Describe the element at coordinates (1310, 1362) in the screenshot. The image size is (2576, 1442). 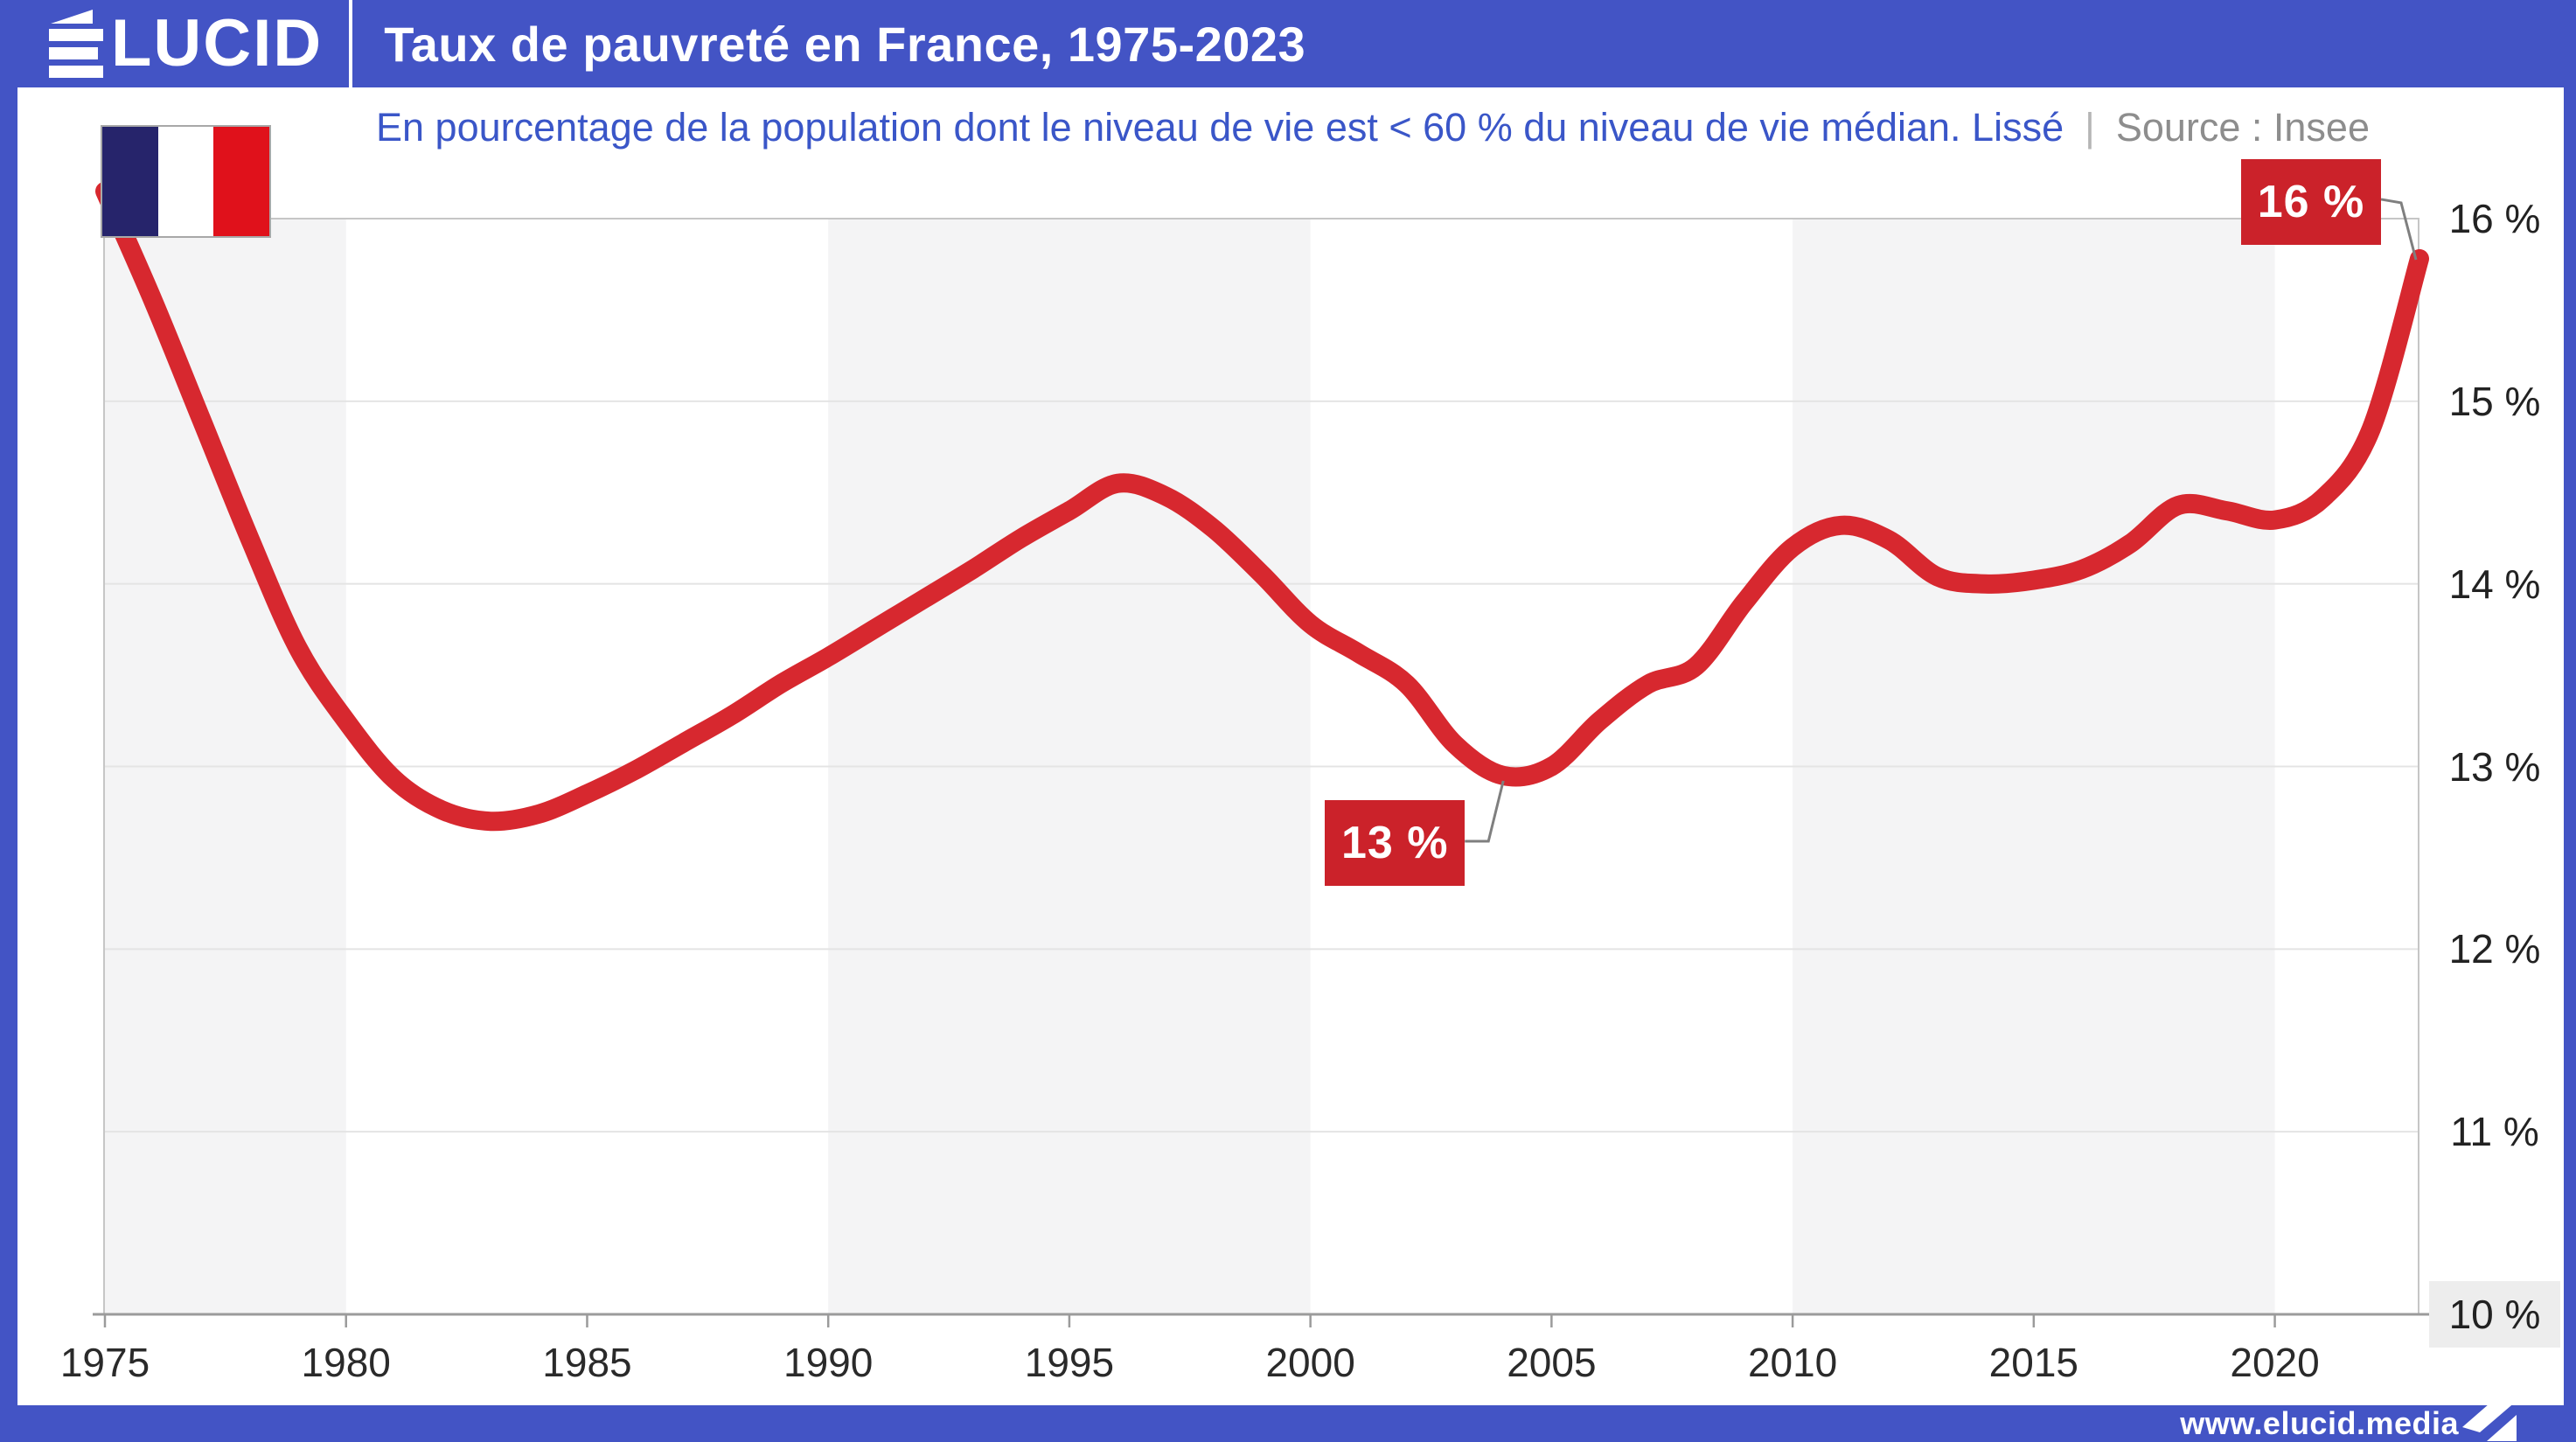
I see `x-tick-label-2000: 2000` at that location.